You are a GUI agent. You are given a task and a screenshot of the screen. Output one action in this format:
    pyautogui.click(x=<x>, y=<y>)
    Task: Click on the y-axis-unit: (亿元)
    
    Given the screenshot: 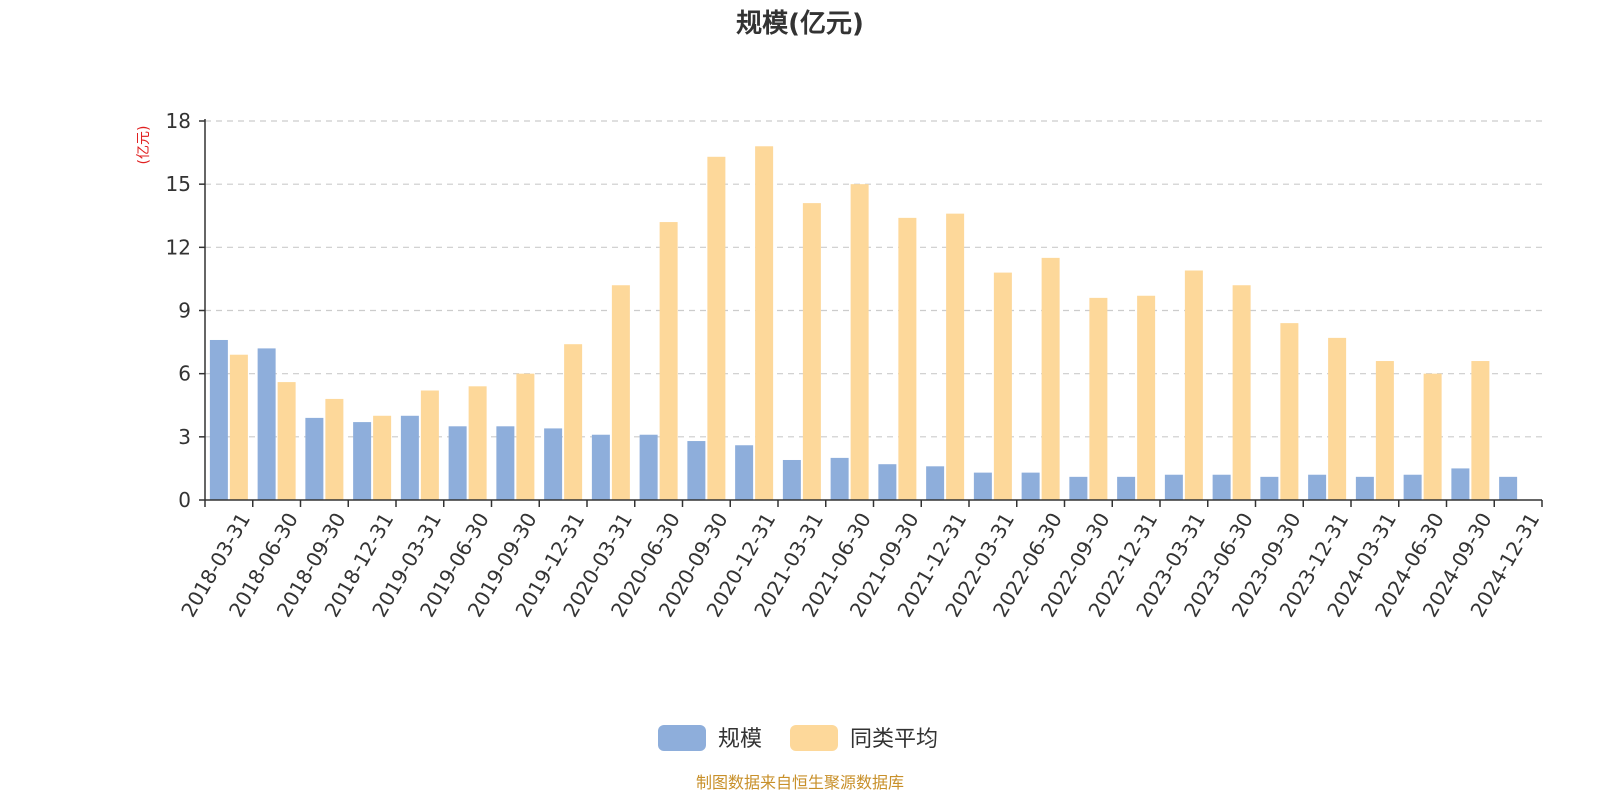 What is the action you would take?
    pyautogui.click(x=144, y=145)
    